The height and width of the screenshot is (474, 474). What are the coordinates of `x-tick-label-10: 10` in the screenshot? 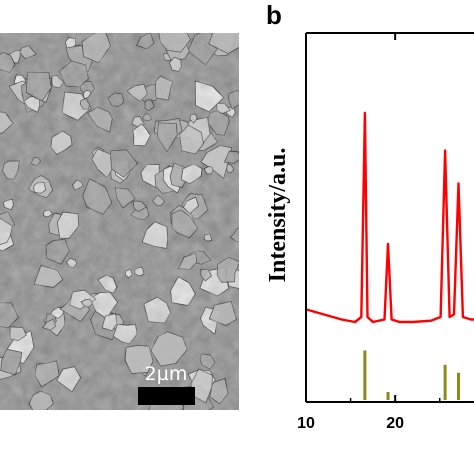 It's located at (306, 423).